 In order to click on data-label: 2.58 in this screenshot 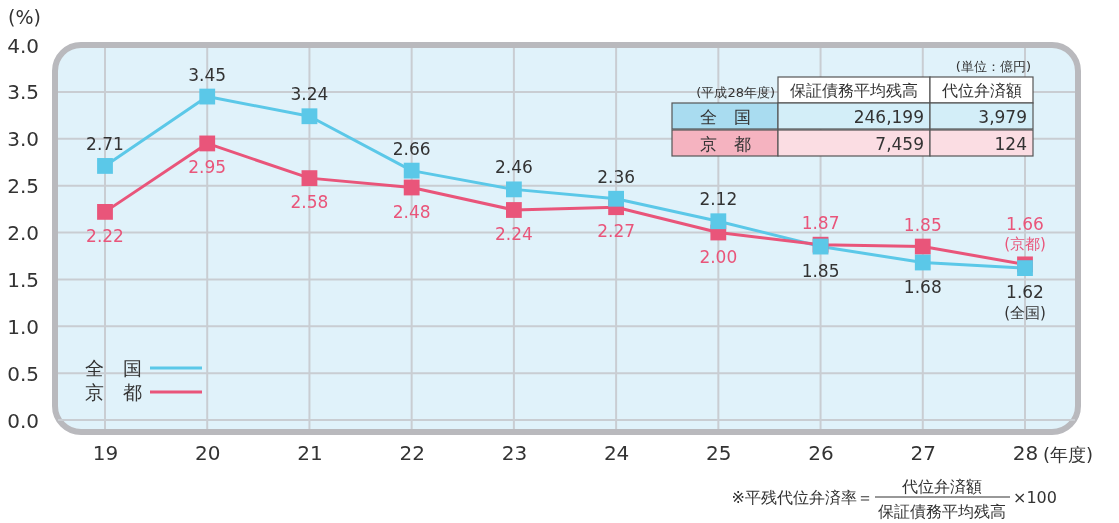, I will do `click(309, 202)`.